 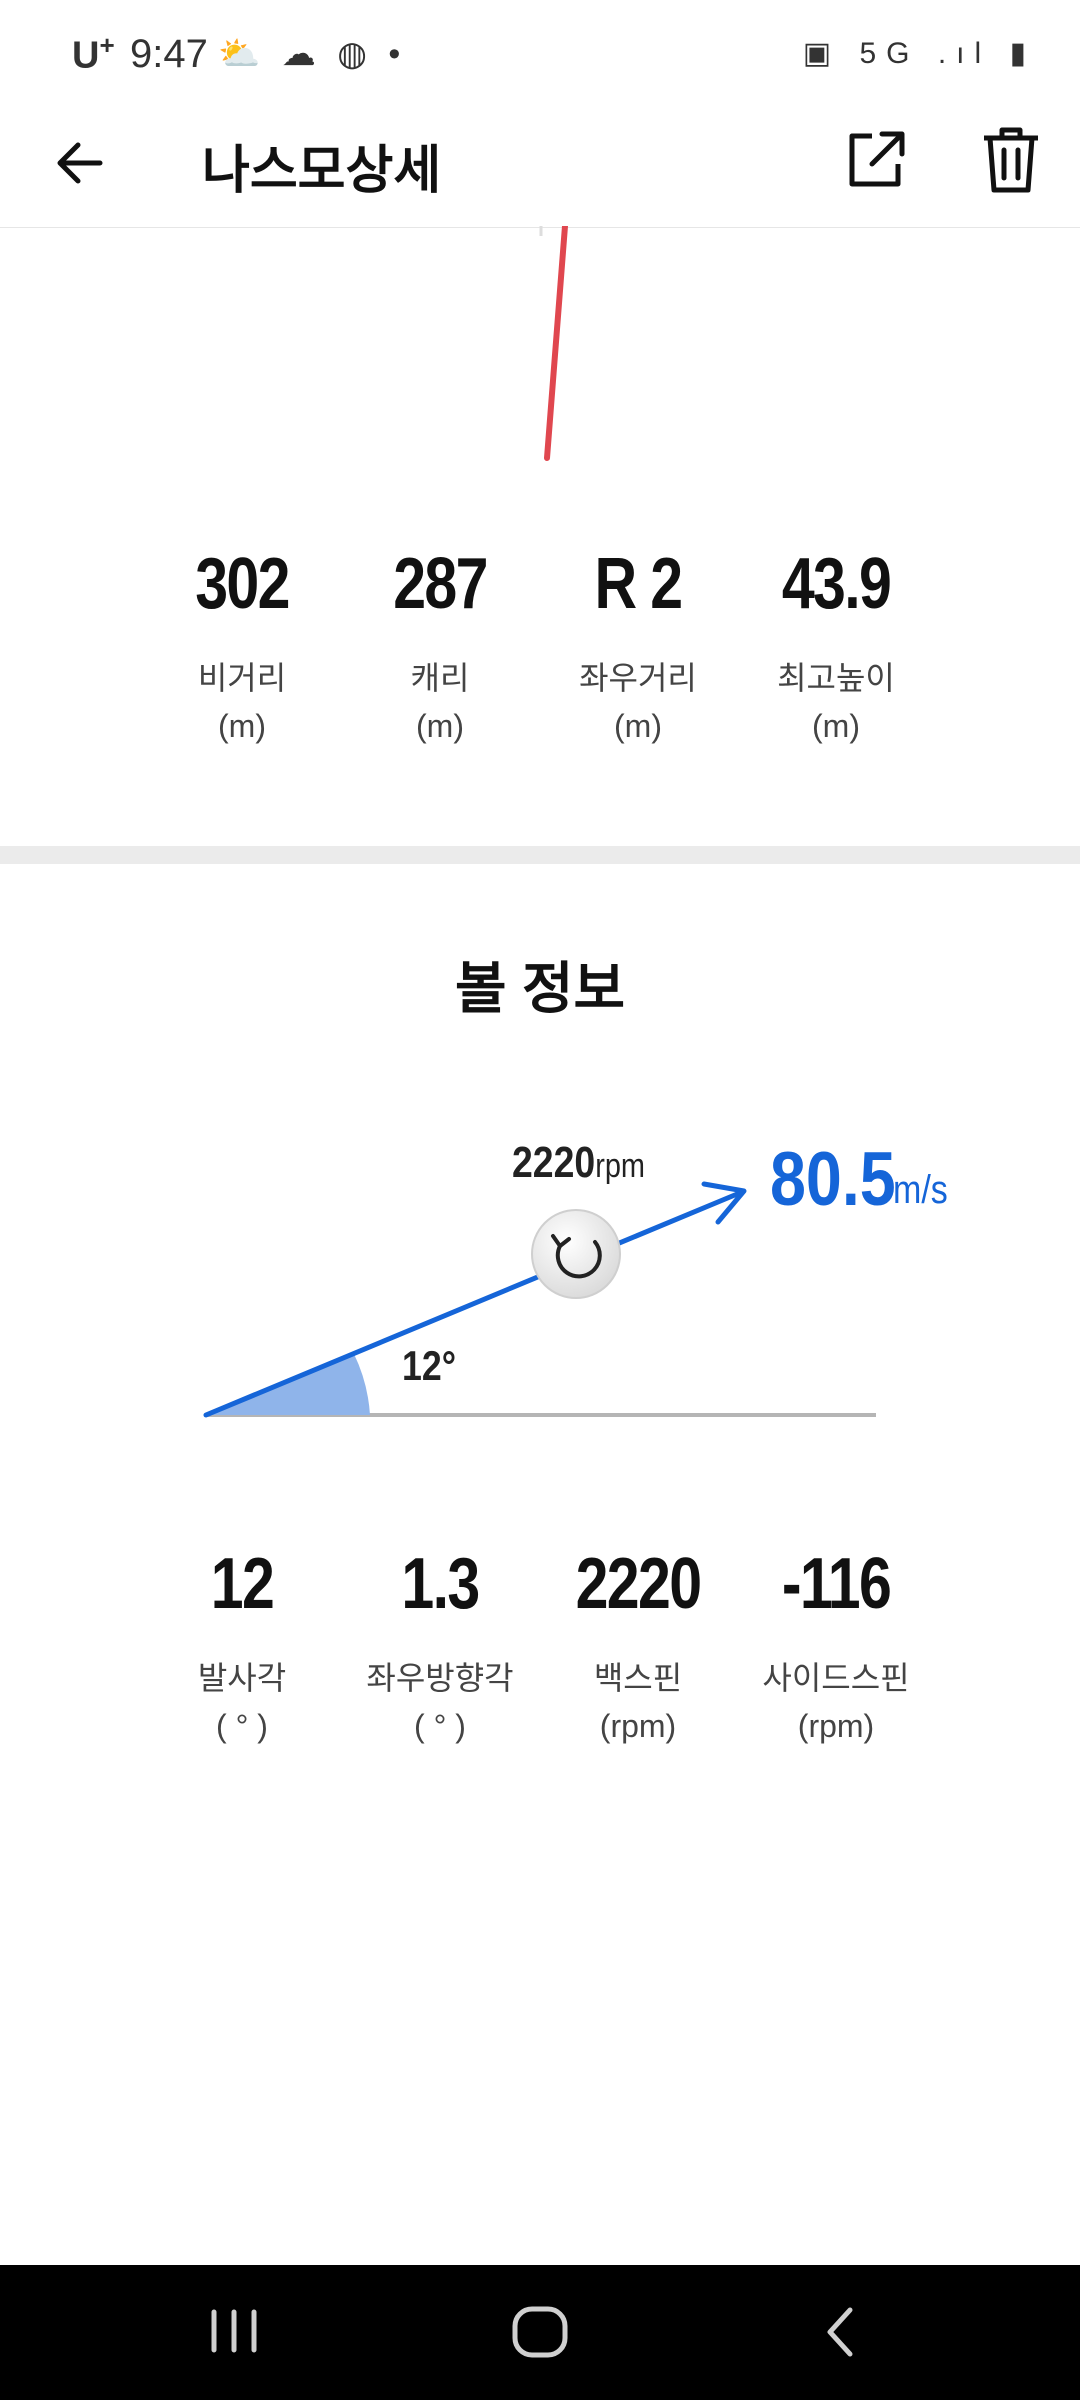 I want to click on home-button, so click(x=540, y=2332).